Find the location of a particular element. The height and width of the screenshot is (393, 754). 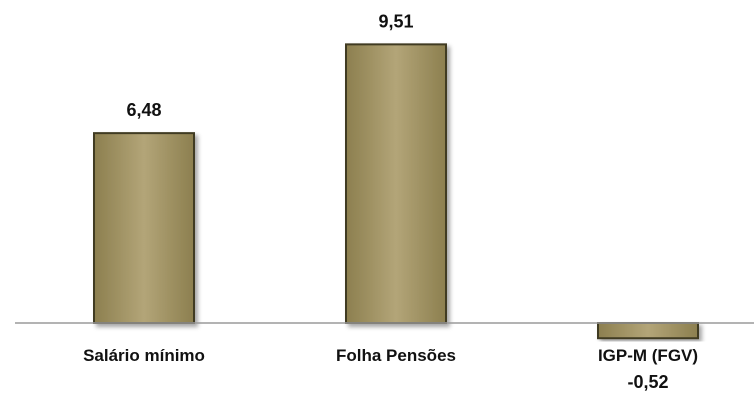

data-label-2: -0,52 is located at coordinates (647, 382).